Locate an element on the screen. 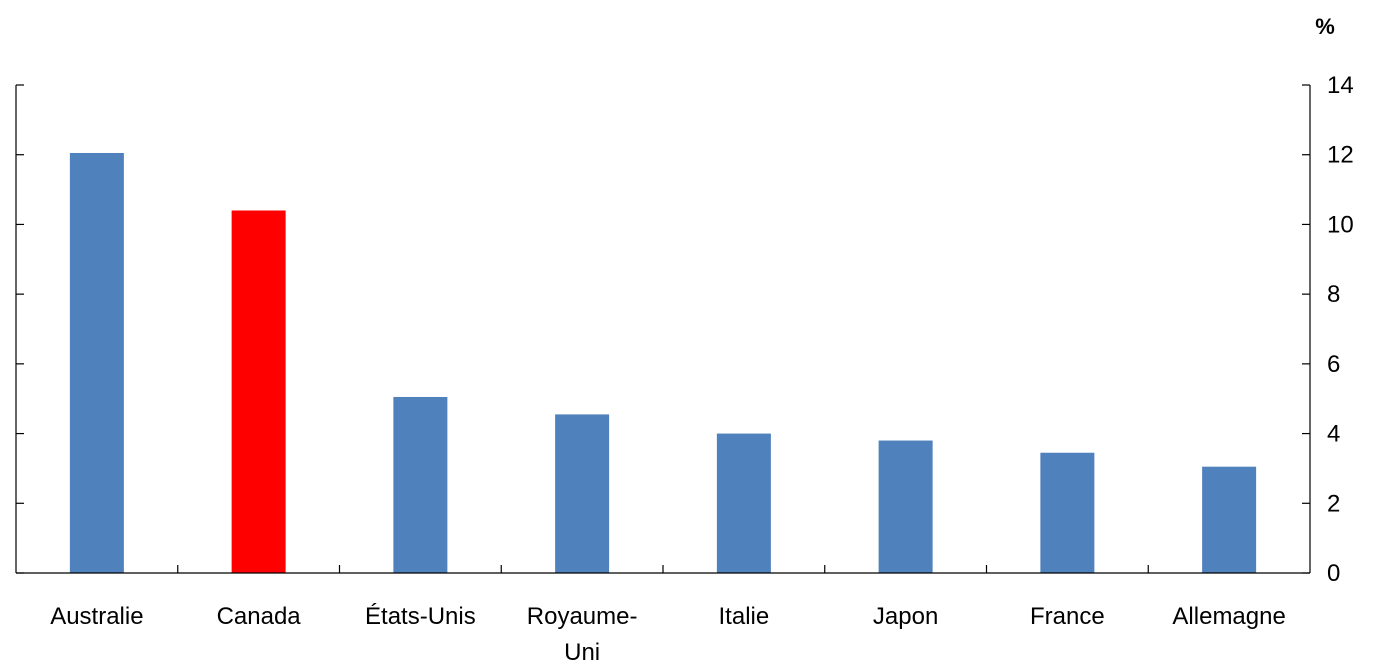 The width and height of the screenshot is (1374, 665). y-tick-label: 14 is located at coordinates (1340, 85).